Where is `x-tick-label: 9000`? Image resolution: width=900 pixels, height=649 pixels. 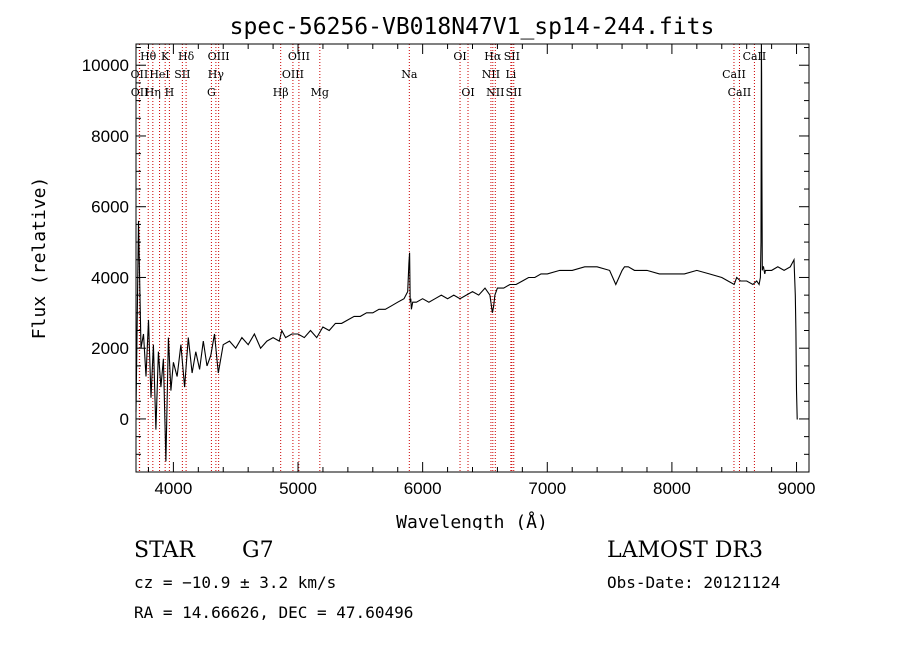 x-tick-label: 9000 is located at coordinates (797, 488).